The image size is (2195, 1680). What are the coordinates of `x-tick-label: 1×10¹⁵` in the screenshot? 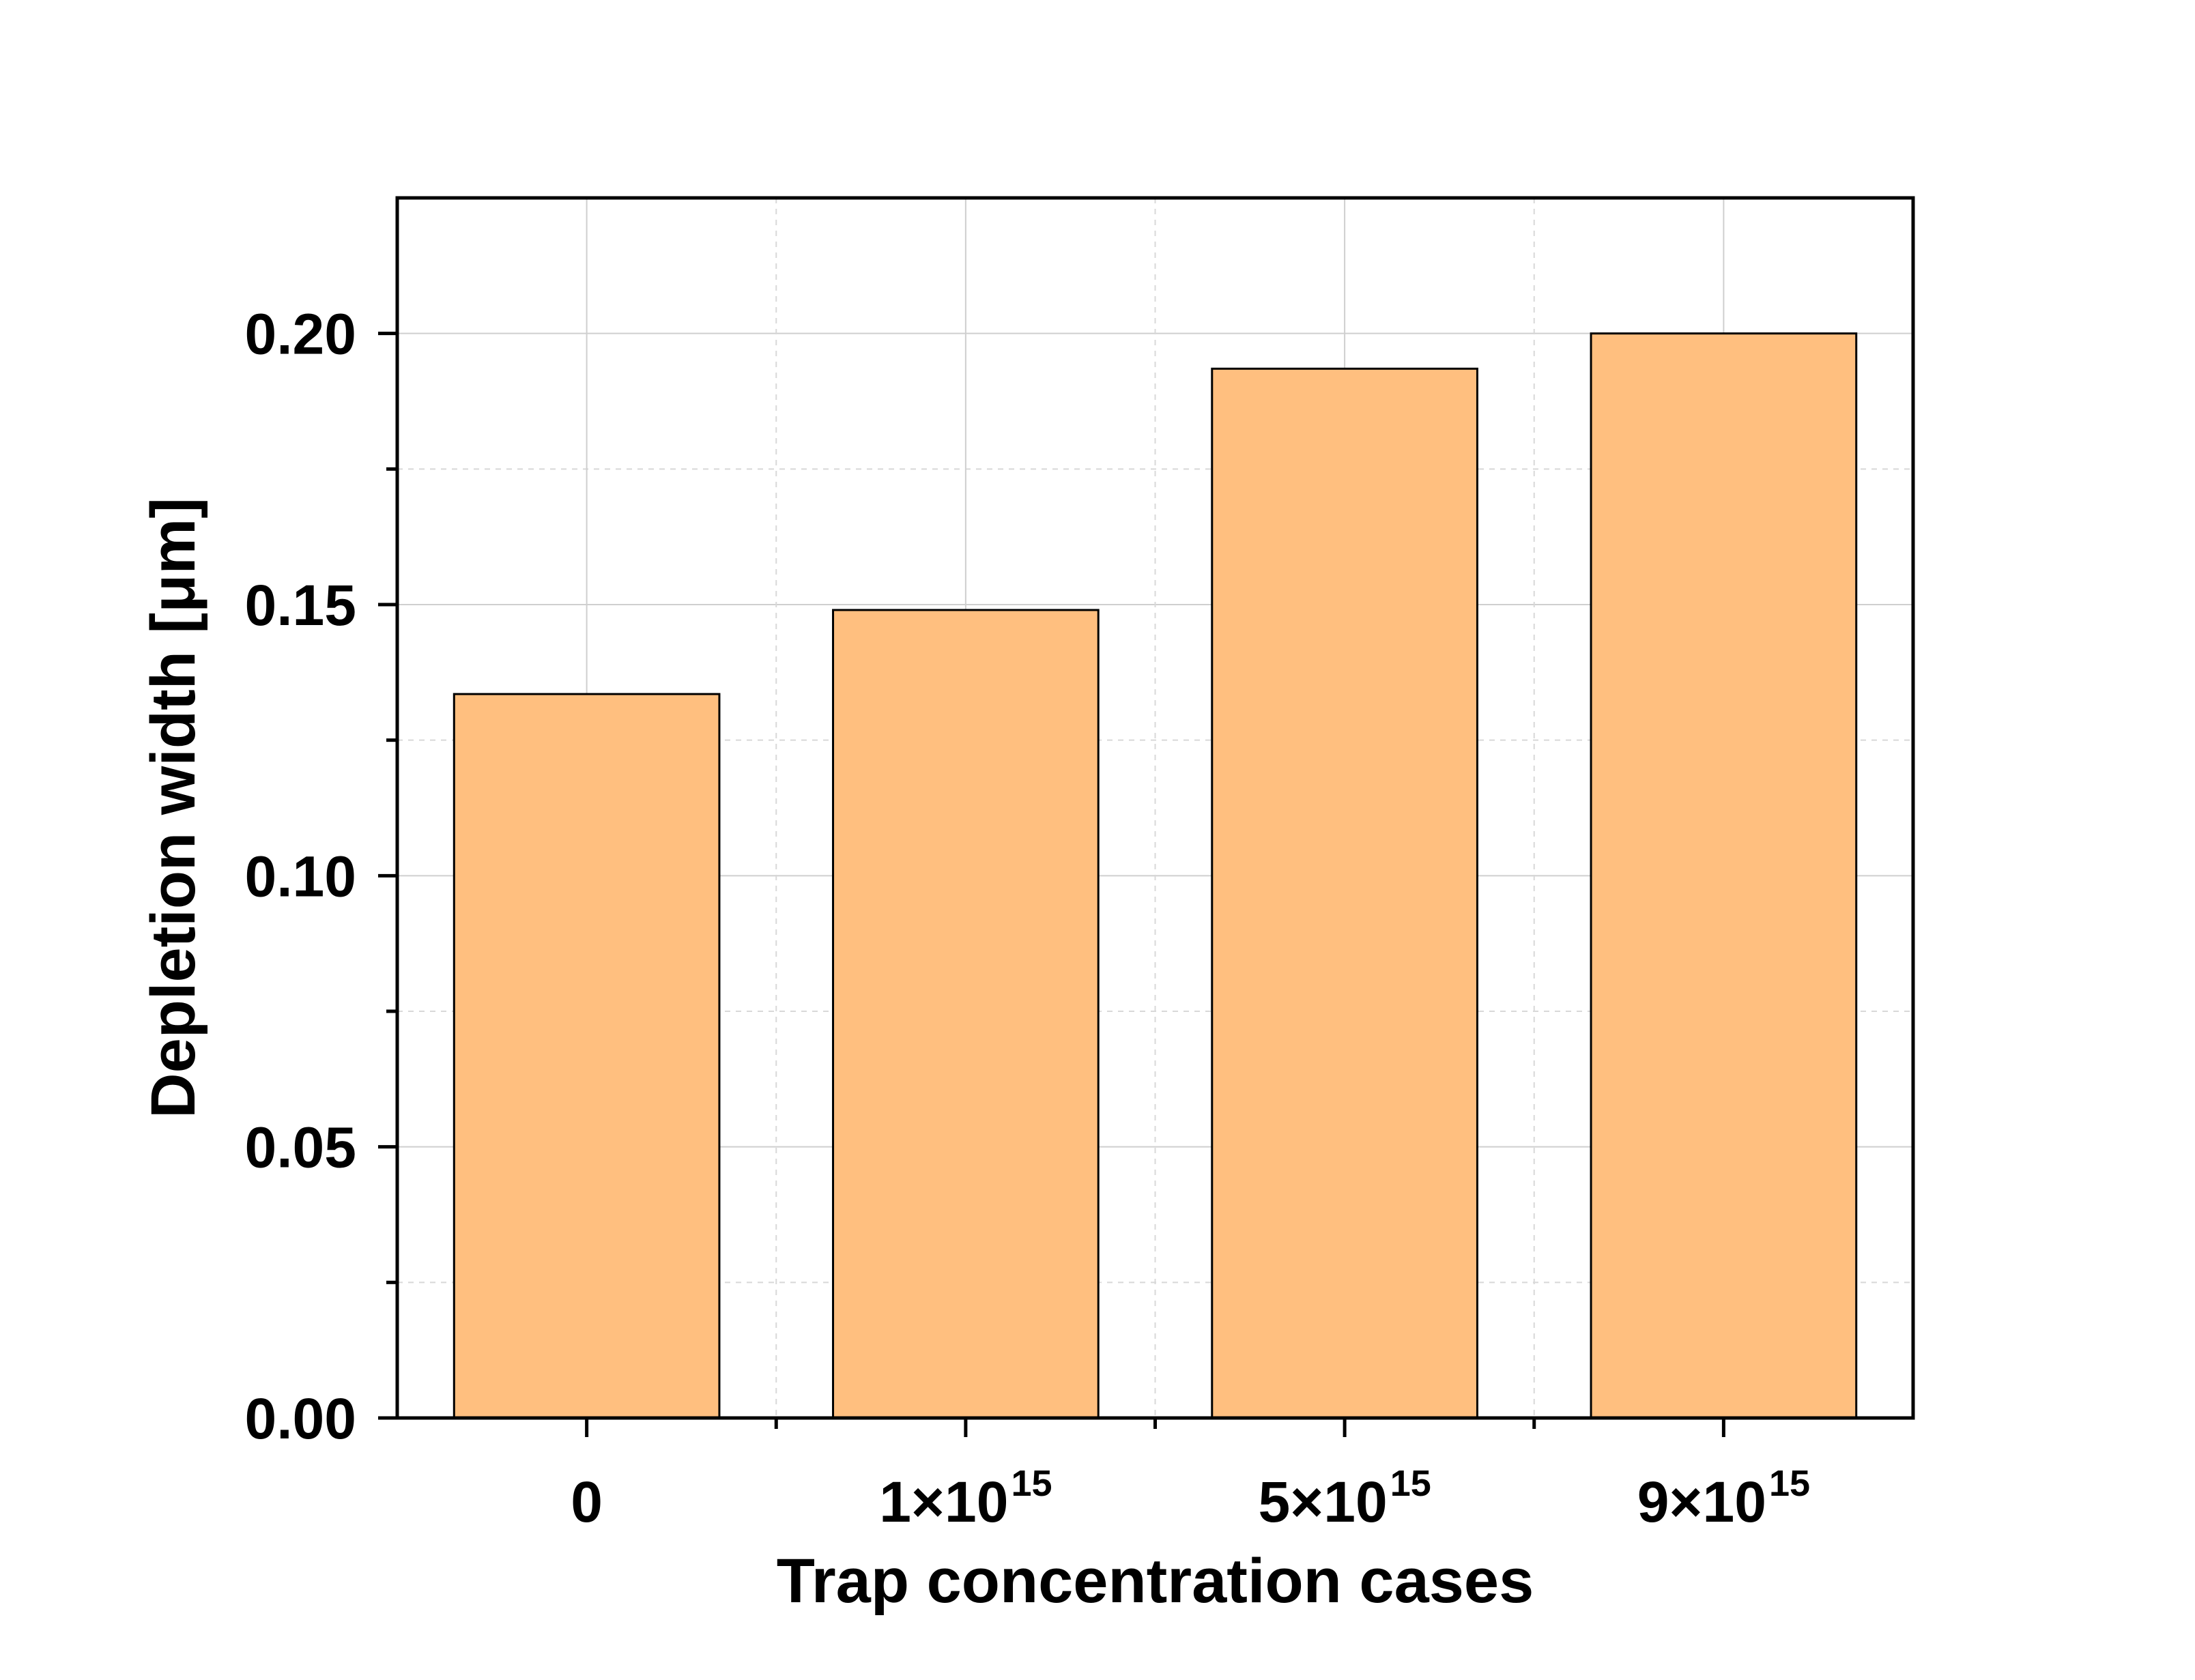 It's located at (965, 1498).